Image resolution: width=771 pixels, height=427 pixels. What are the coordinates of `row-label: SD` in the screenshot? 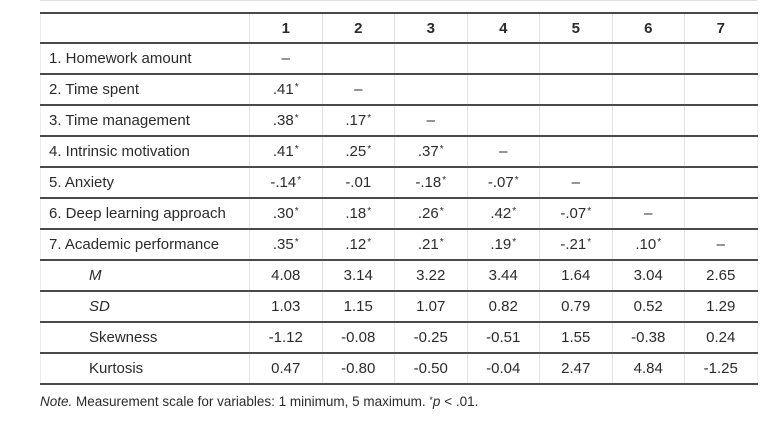 It's located at (99, 306).